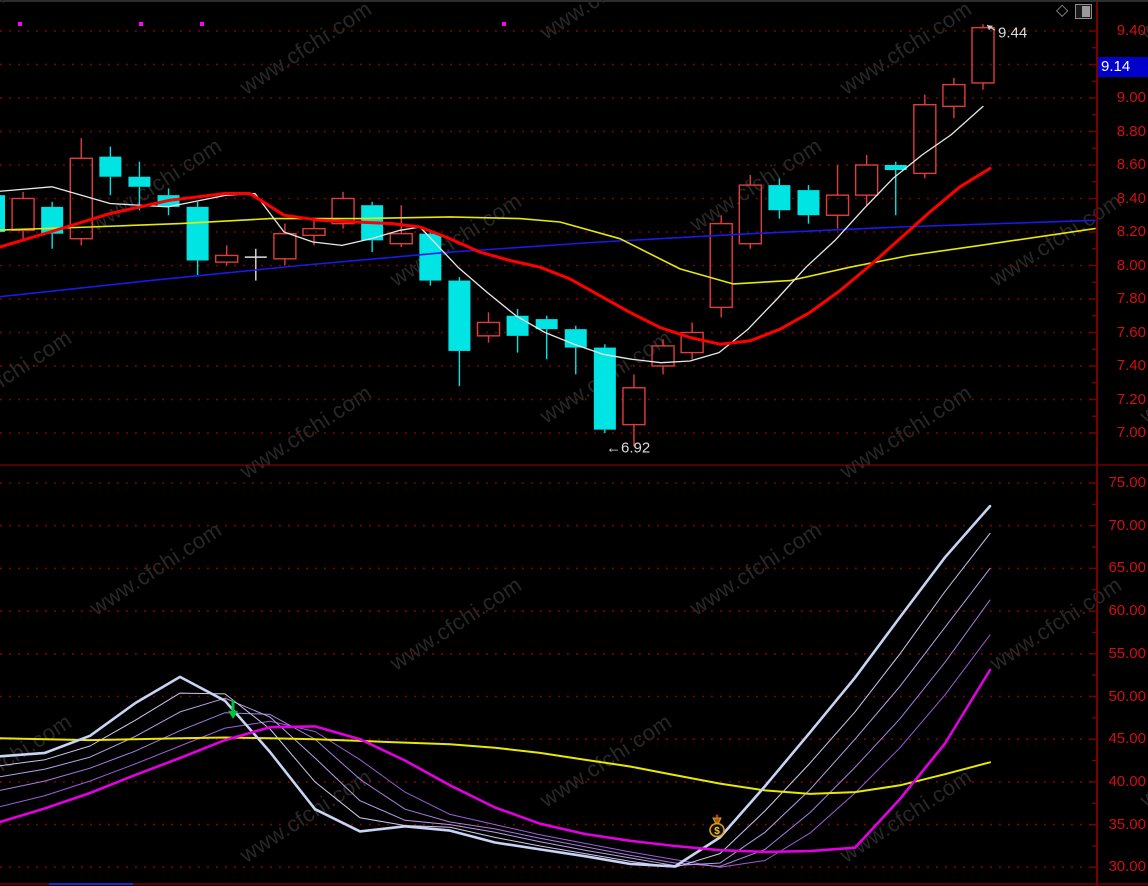 This screenshot has width=1148, height=886. Describe the element at coordinates (495, 765) in the screenshot. I see `indicator-yellow-line` at that location.